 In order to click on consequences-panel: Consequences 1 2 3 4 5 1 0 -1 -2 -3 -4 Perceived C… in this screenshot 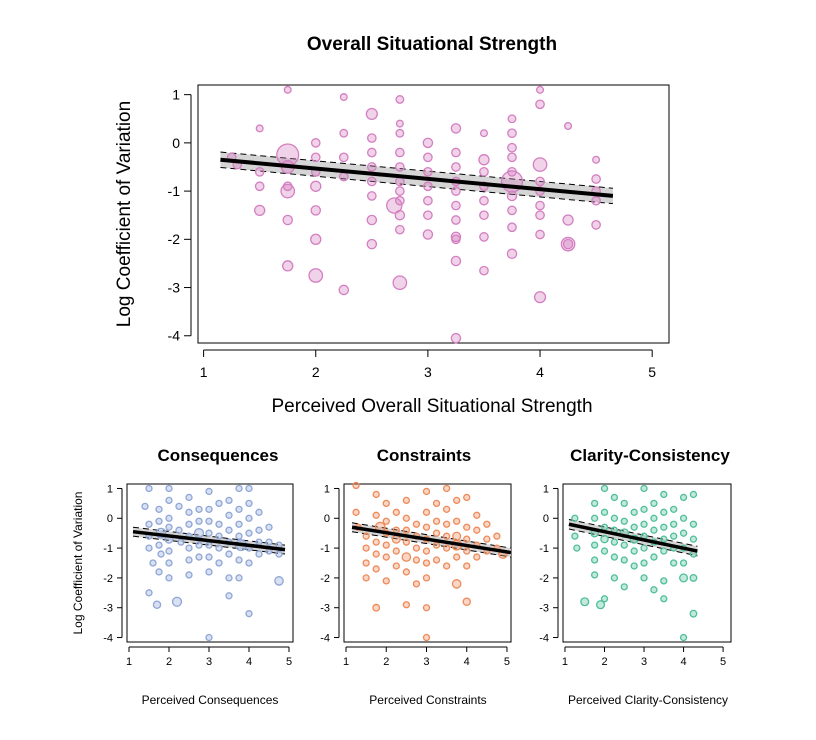, I will do `click(182, 576)`.